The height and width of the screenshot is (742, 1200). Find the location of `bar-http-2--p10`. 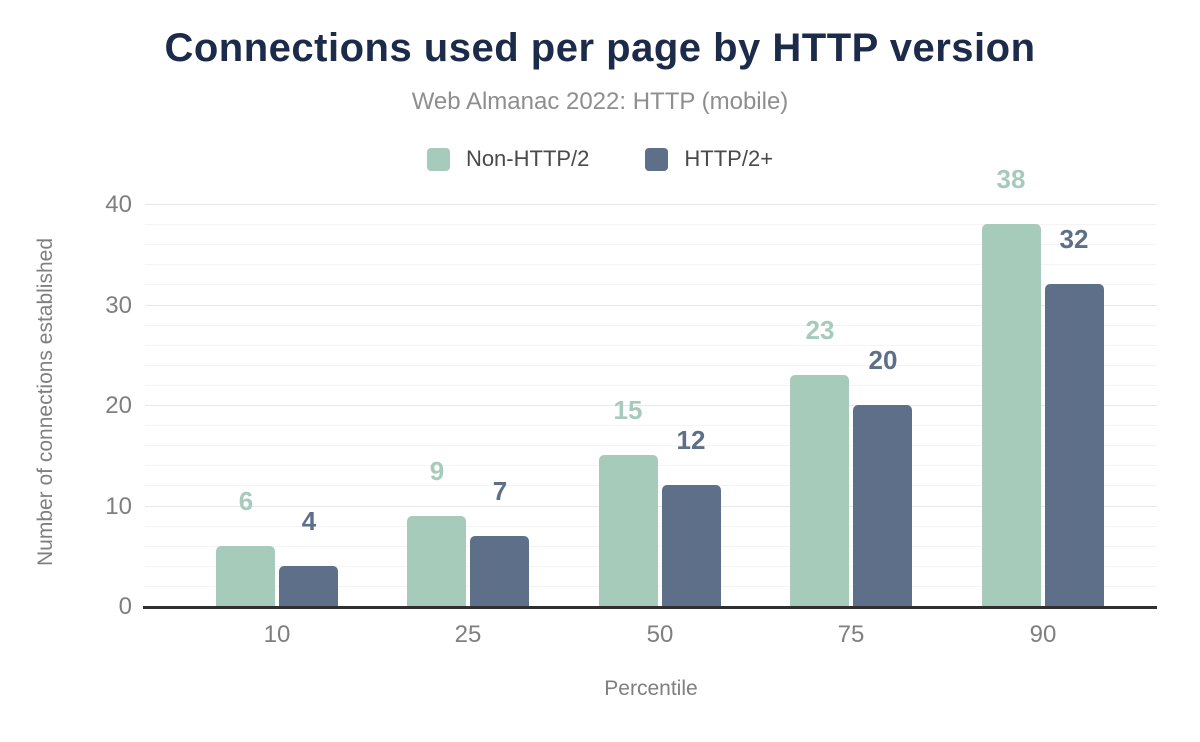

bar-http-2--p10 is located at coordinates (308, 586).